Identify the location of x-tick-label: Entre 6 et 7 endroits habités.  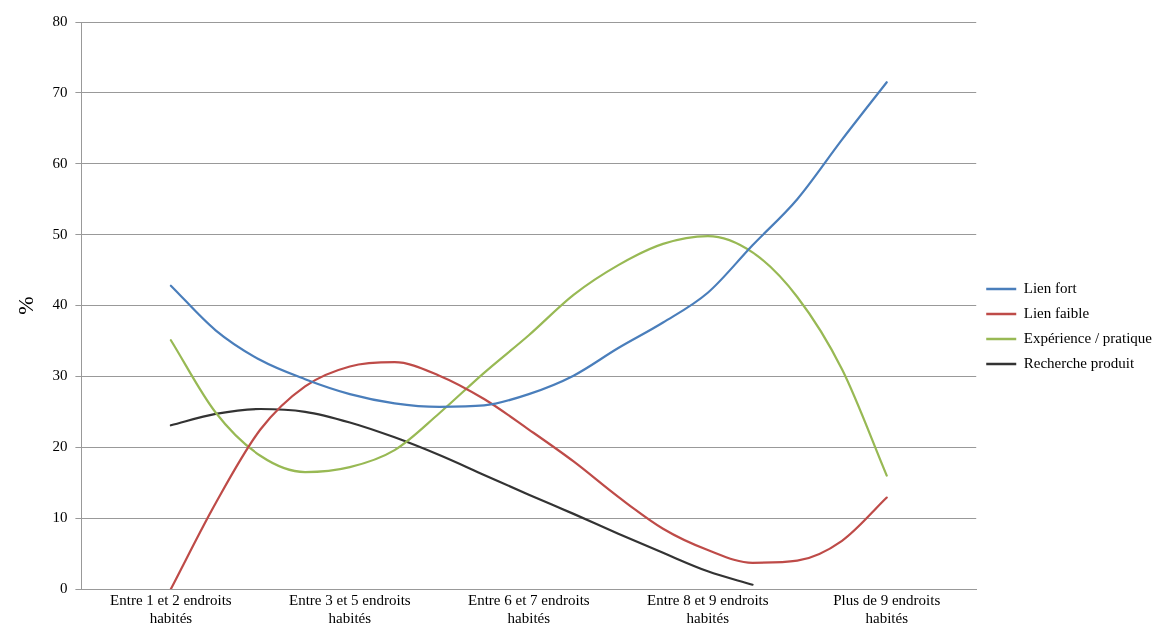
(529, 608).